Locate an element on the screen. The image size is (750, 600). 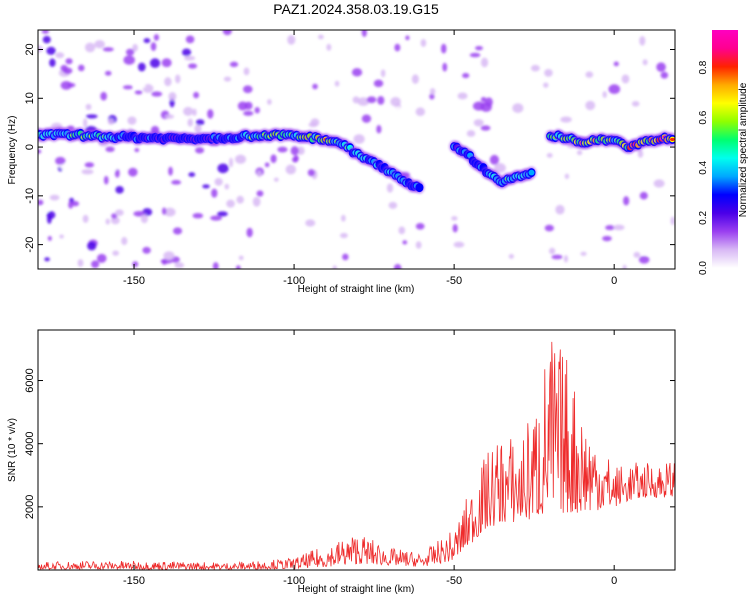
colorbar-label: Normalized spectral amplitude is located at coordinates (743, 149).